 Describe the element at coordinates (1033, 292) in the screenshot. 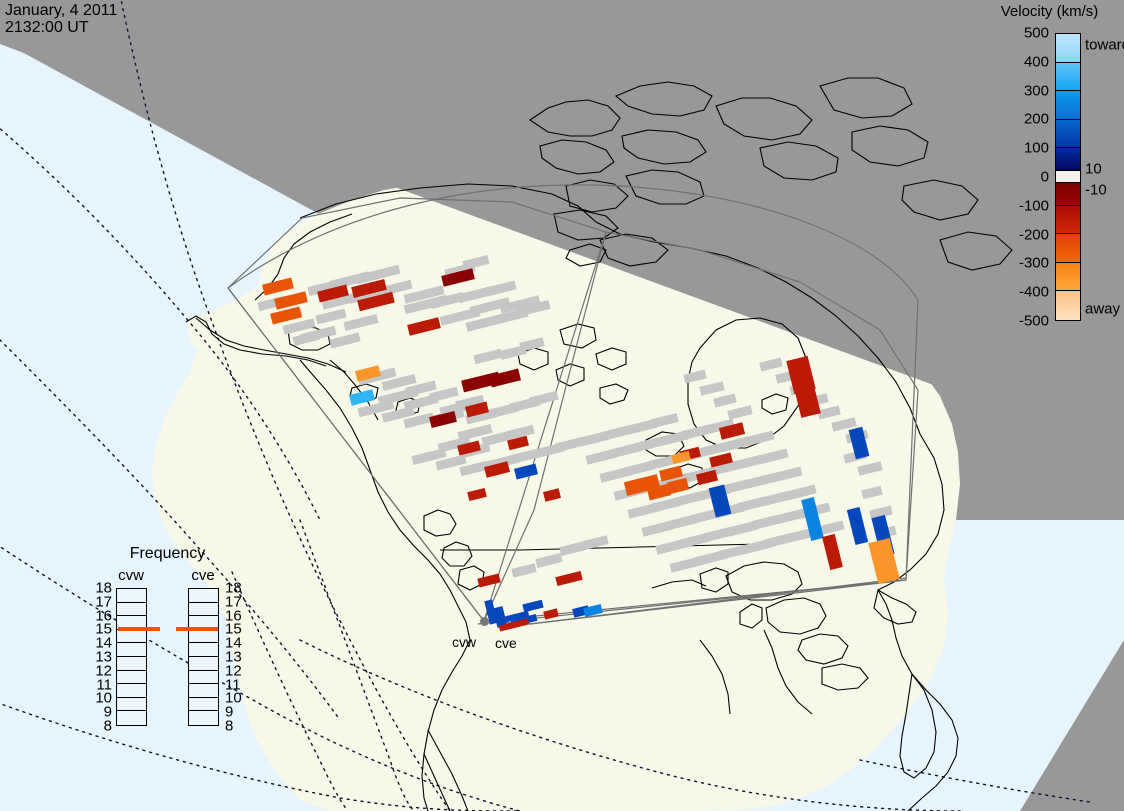

I see `colorbar-tick--400: -400` at that location.